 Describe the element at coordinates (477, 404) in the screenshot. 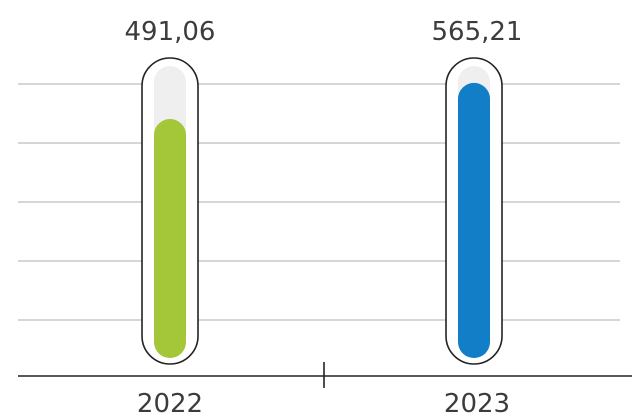

I see `category-label-2023: 2023` at that location.